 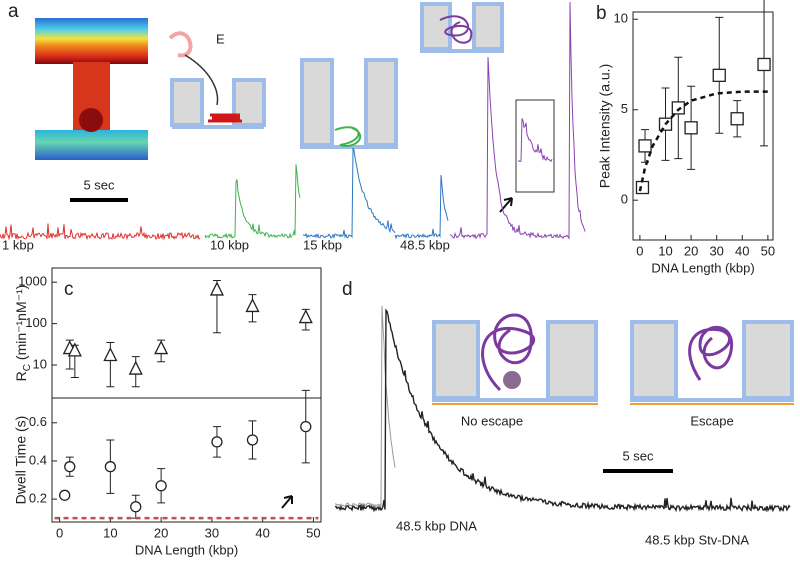 What do you see at coordinates (91, 120) in the screenshot?
I see `pore-sim-spot` at bounding box center [91, 120].